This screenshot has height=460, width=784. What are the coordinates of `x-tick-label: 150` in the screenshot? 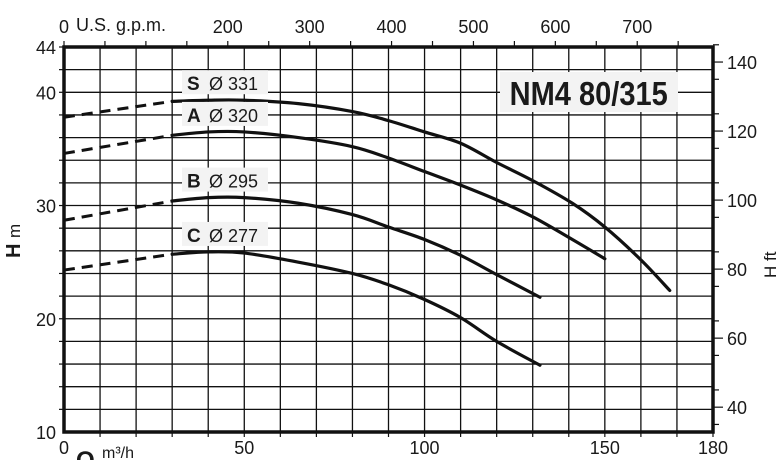 It's located at (605, 448).